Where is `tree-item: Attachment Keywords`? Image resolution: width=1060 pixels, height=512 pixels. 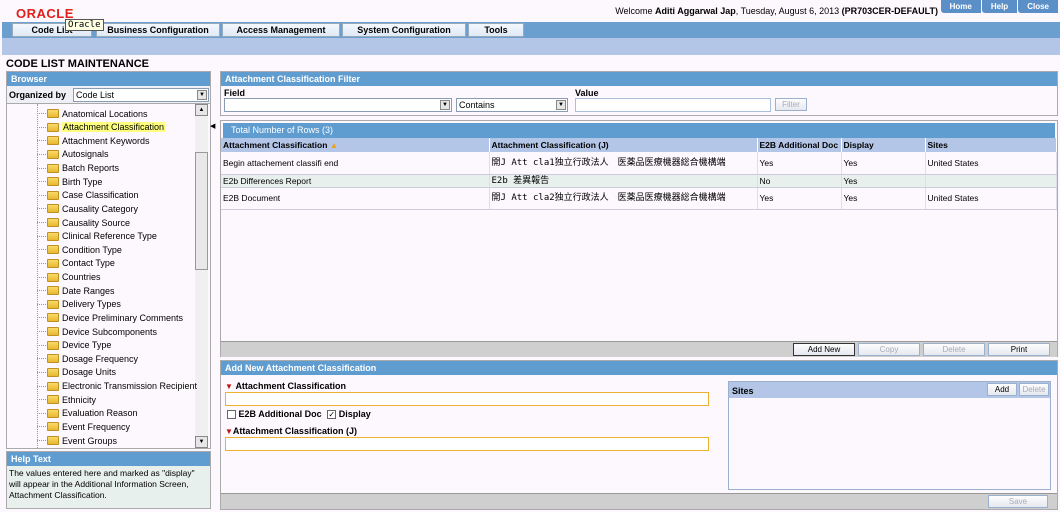
tree-item: Attachment Keywords is located at coordinates (93, 140).